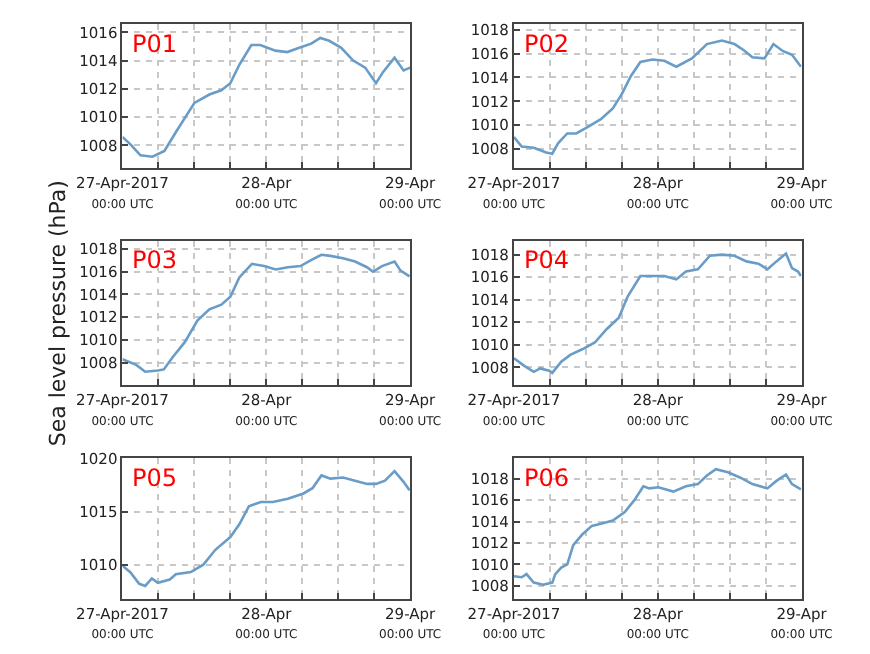 The image size is (870, 654). I want to click on y-axis-title: Sea level pressure (hPa), so click(57, 313).